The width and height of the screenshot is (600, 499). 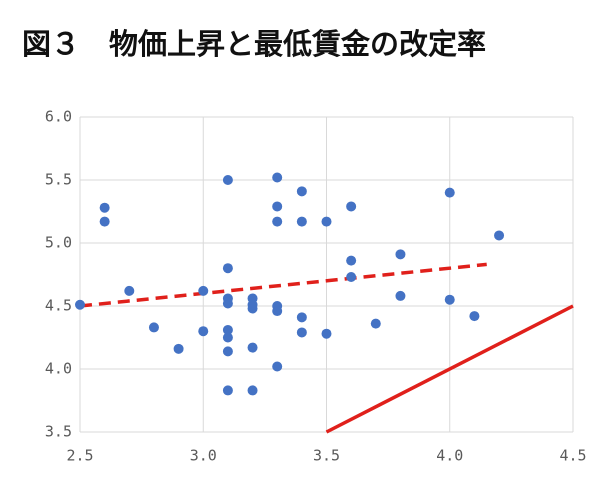 I want to click on x-tick-label: 3.5, so click(x=326, y=456).